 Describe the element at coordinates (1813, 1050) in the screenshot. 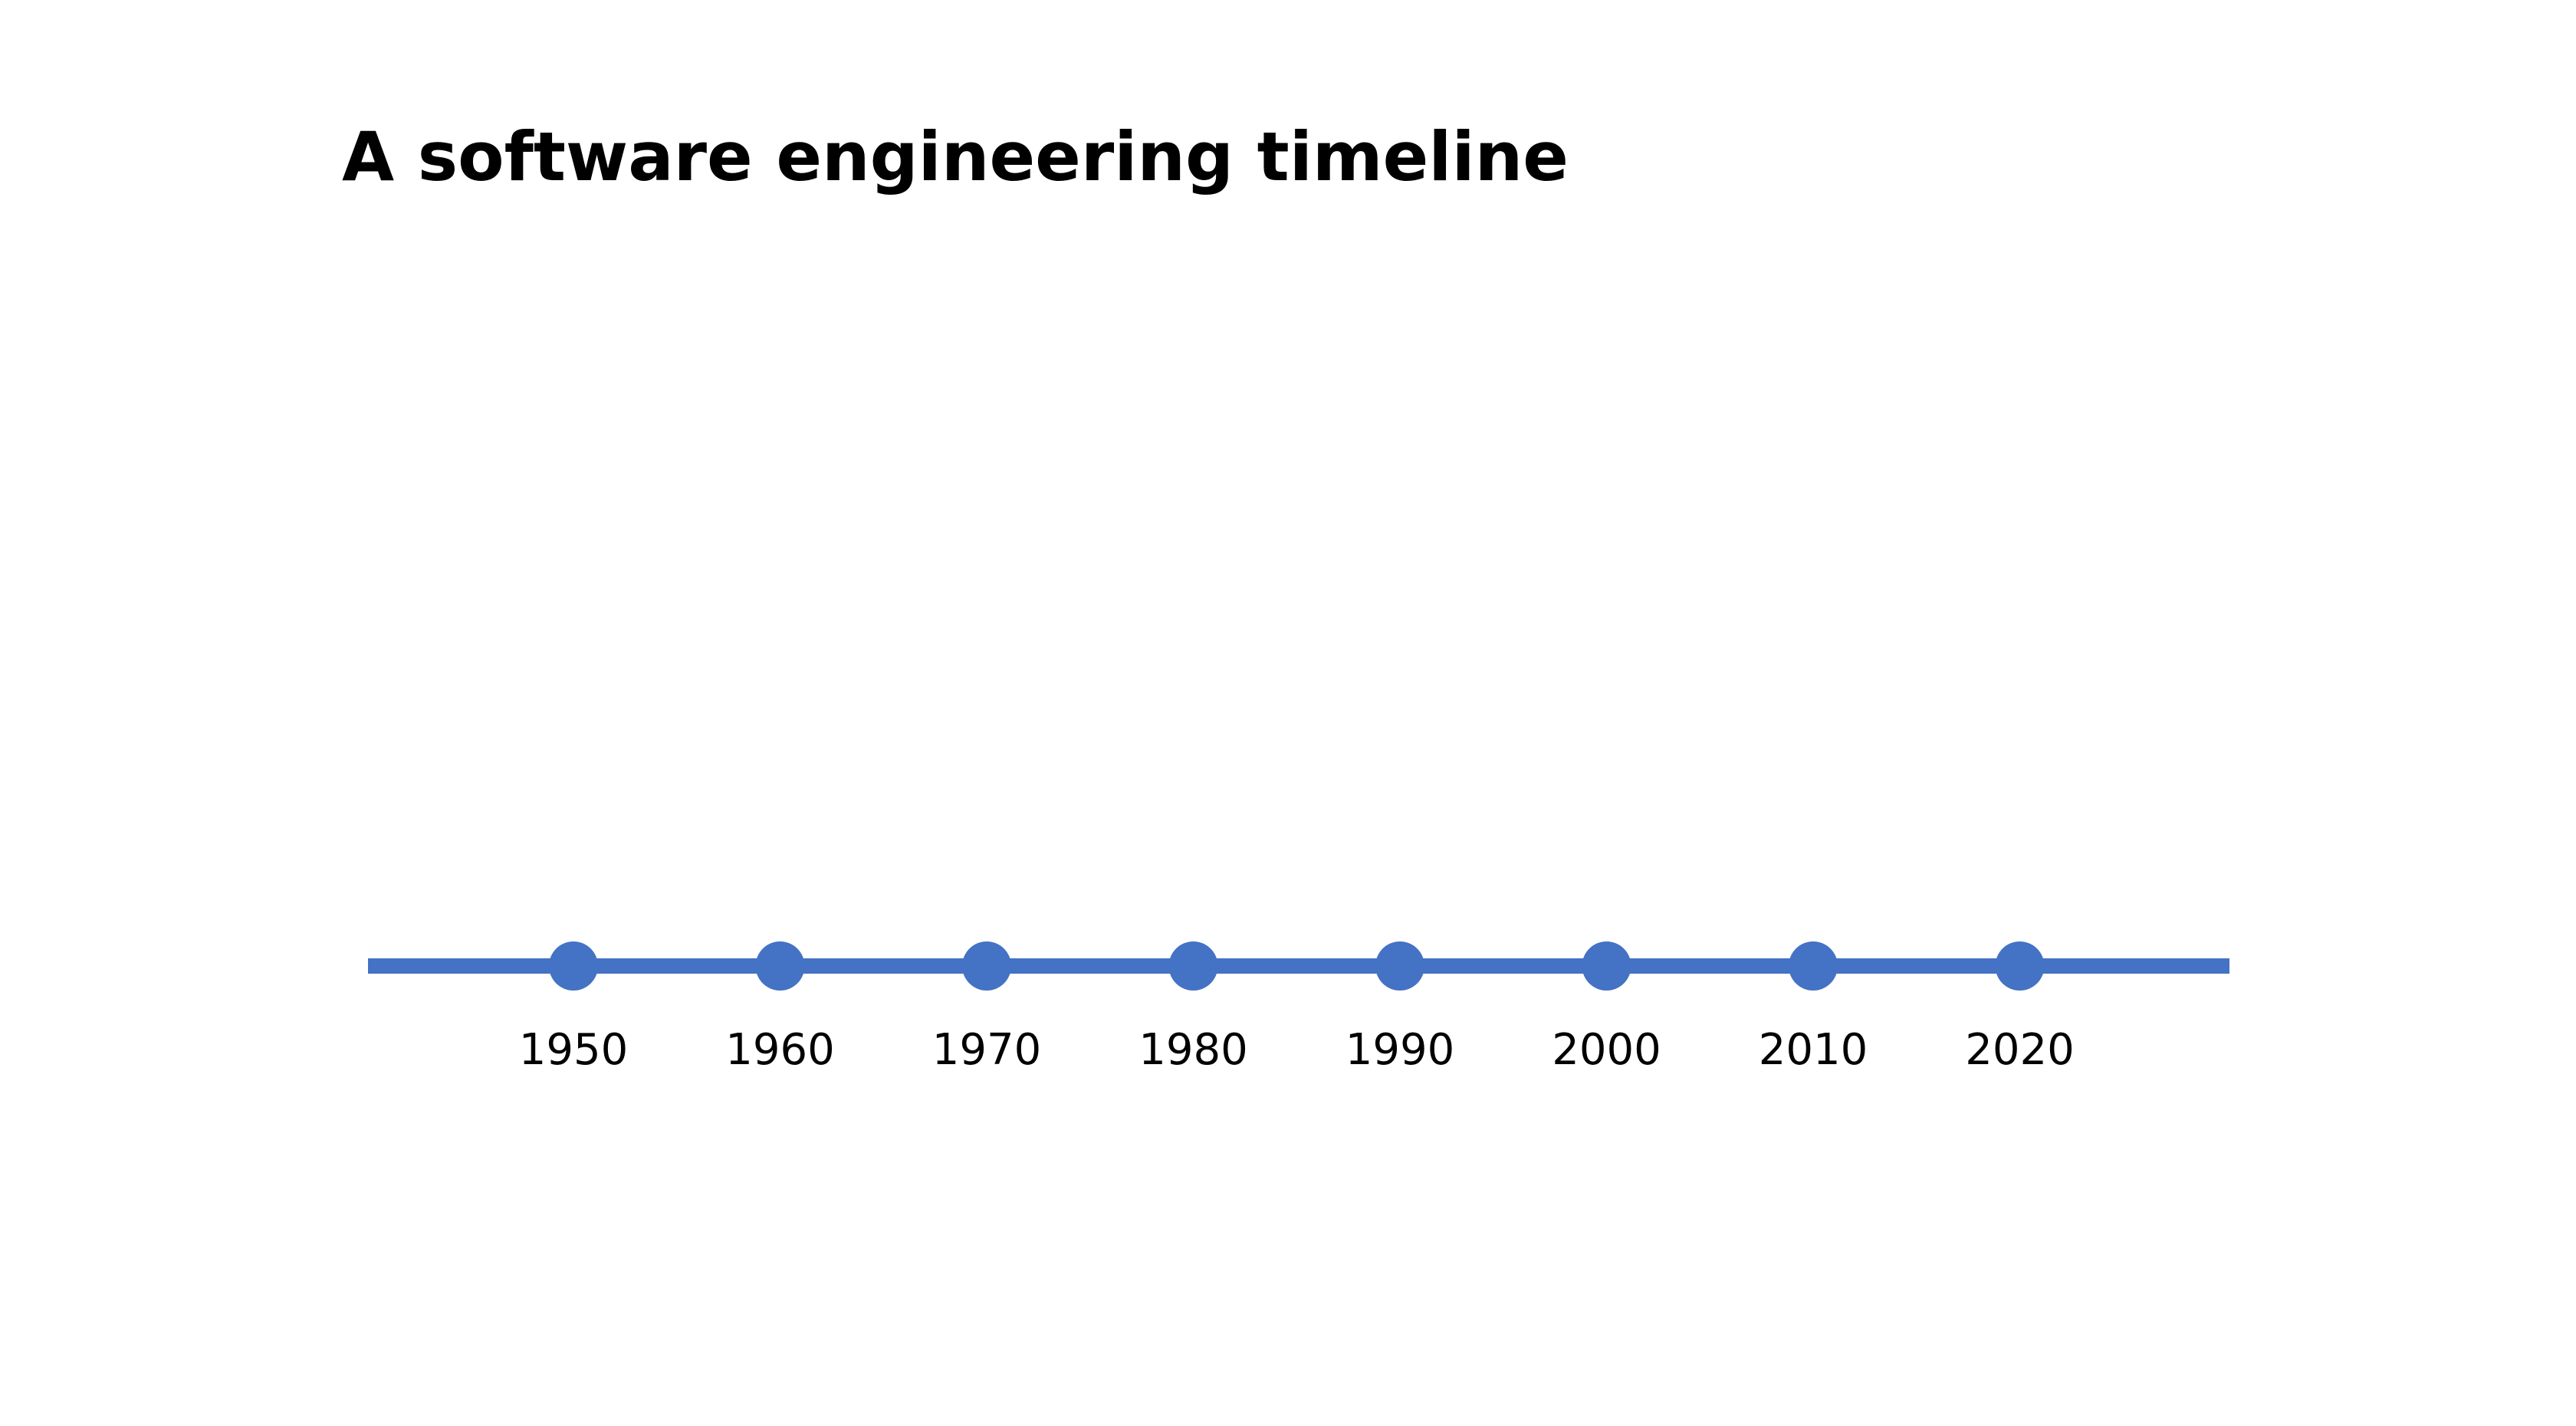

I see `timeline-year-label-2010: 2010` at that location.